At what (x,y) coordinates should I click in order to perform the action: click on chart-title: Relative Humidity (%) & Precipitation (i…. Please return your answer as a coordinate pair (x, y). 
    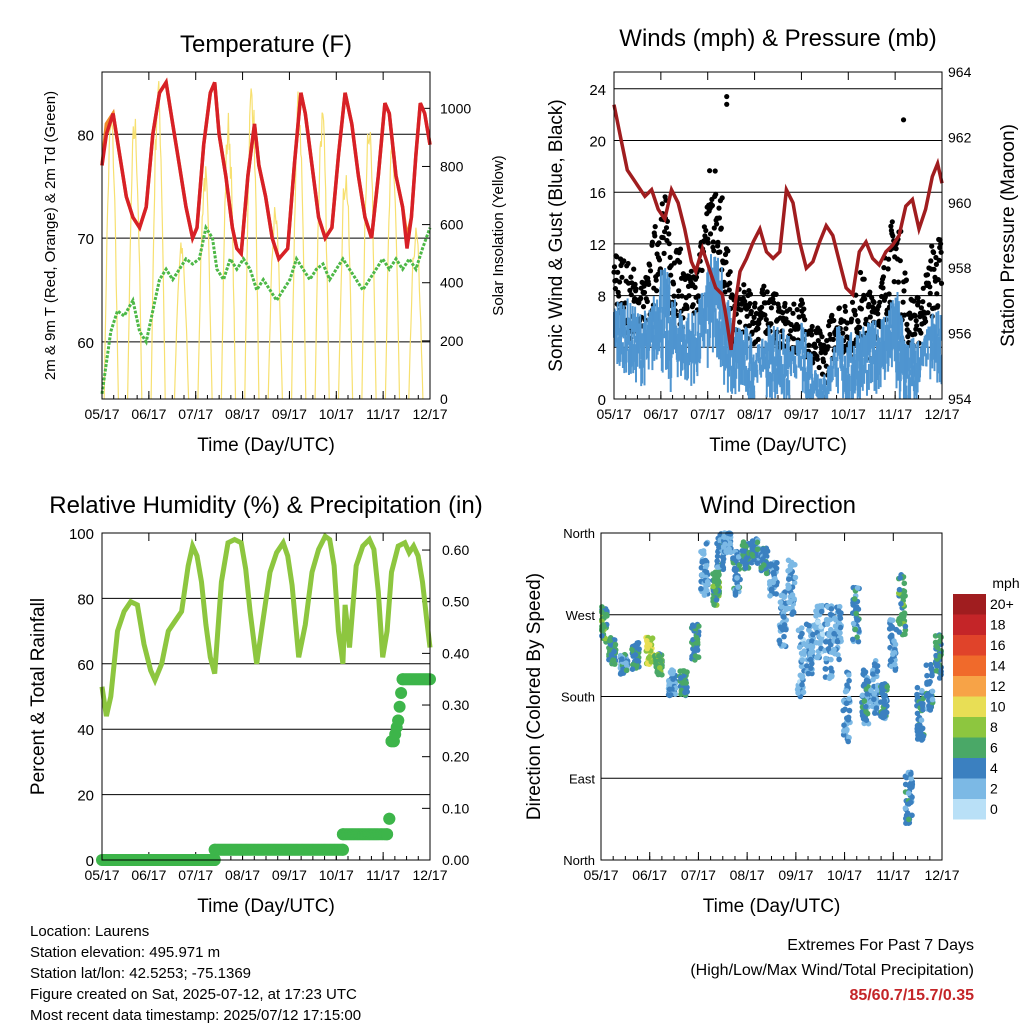
    Looking at the image, I should click on (265, 505).